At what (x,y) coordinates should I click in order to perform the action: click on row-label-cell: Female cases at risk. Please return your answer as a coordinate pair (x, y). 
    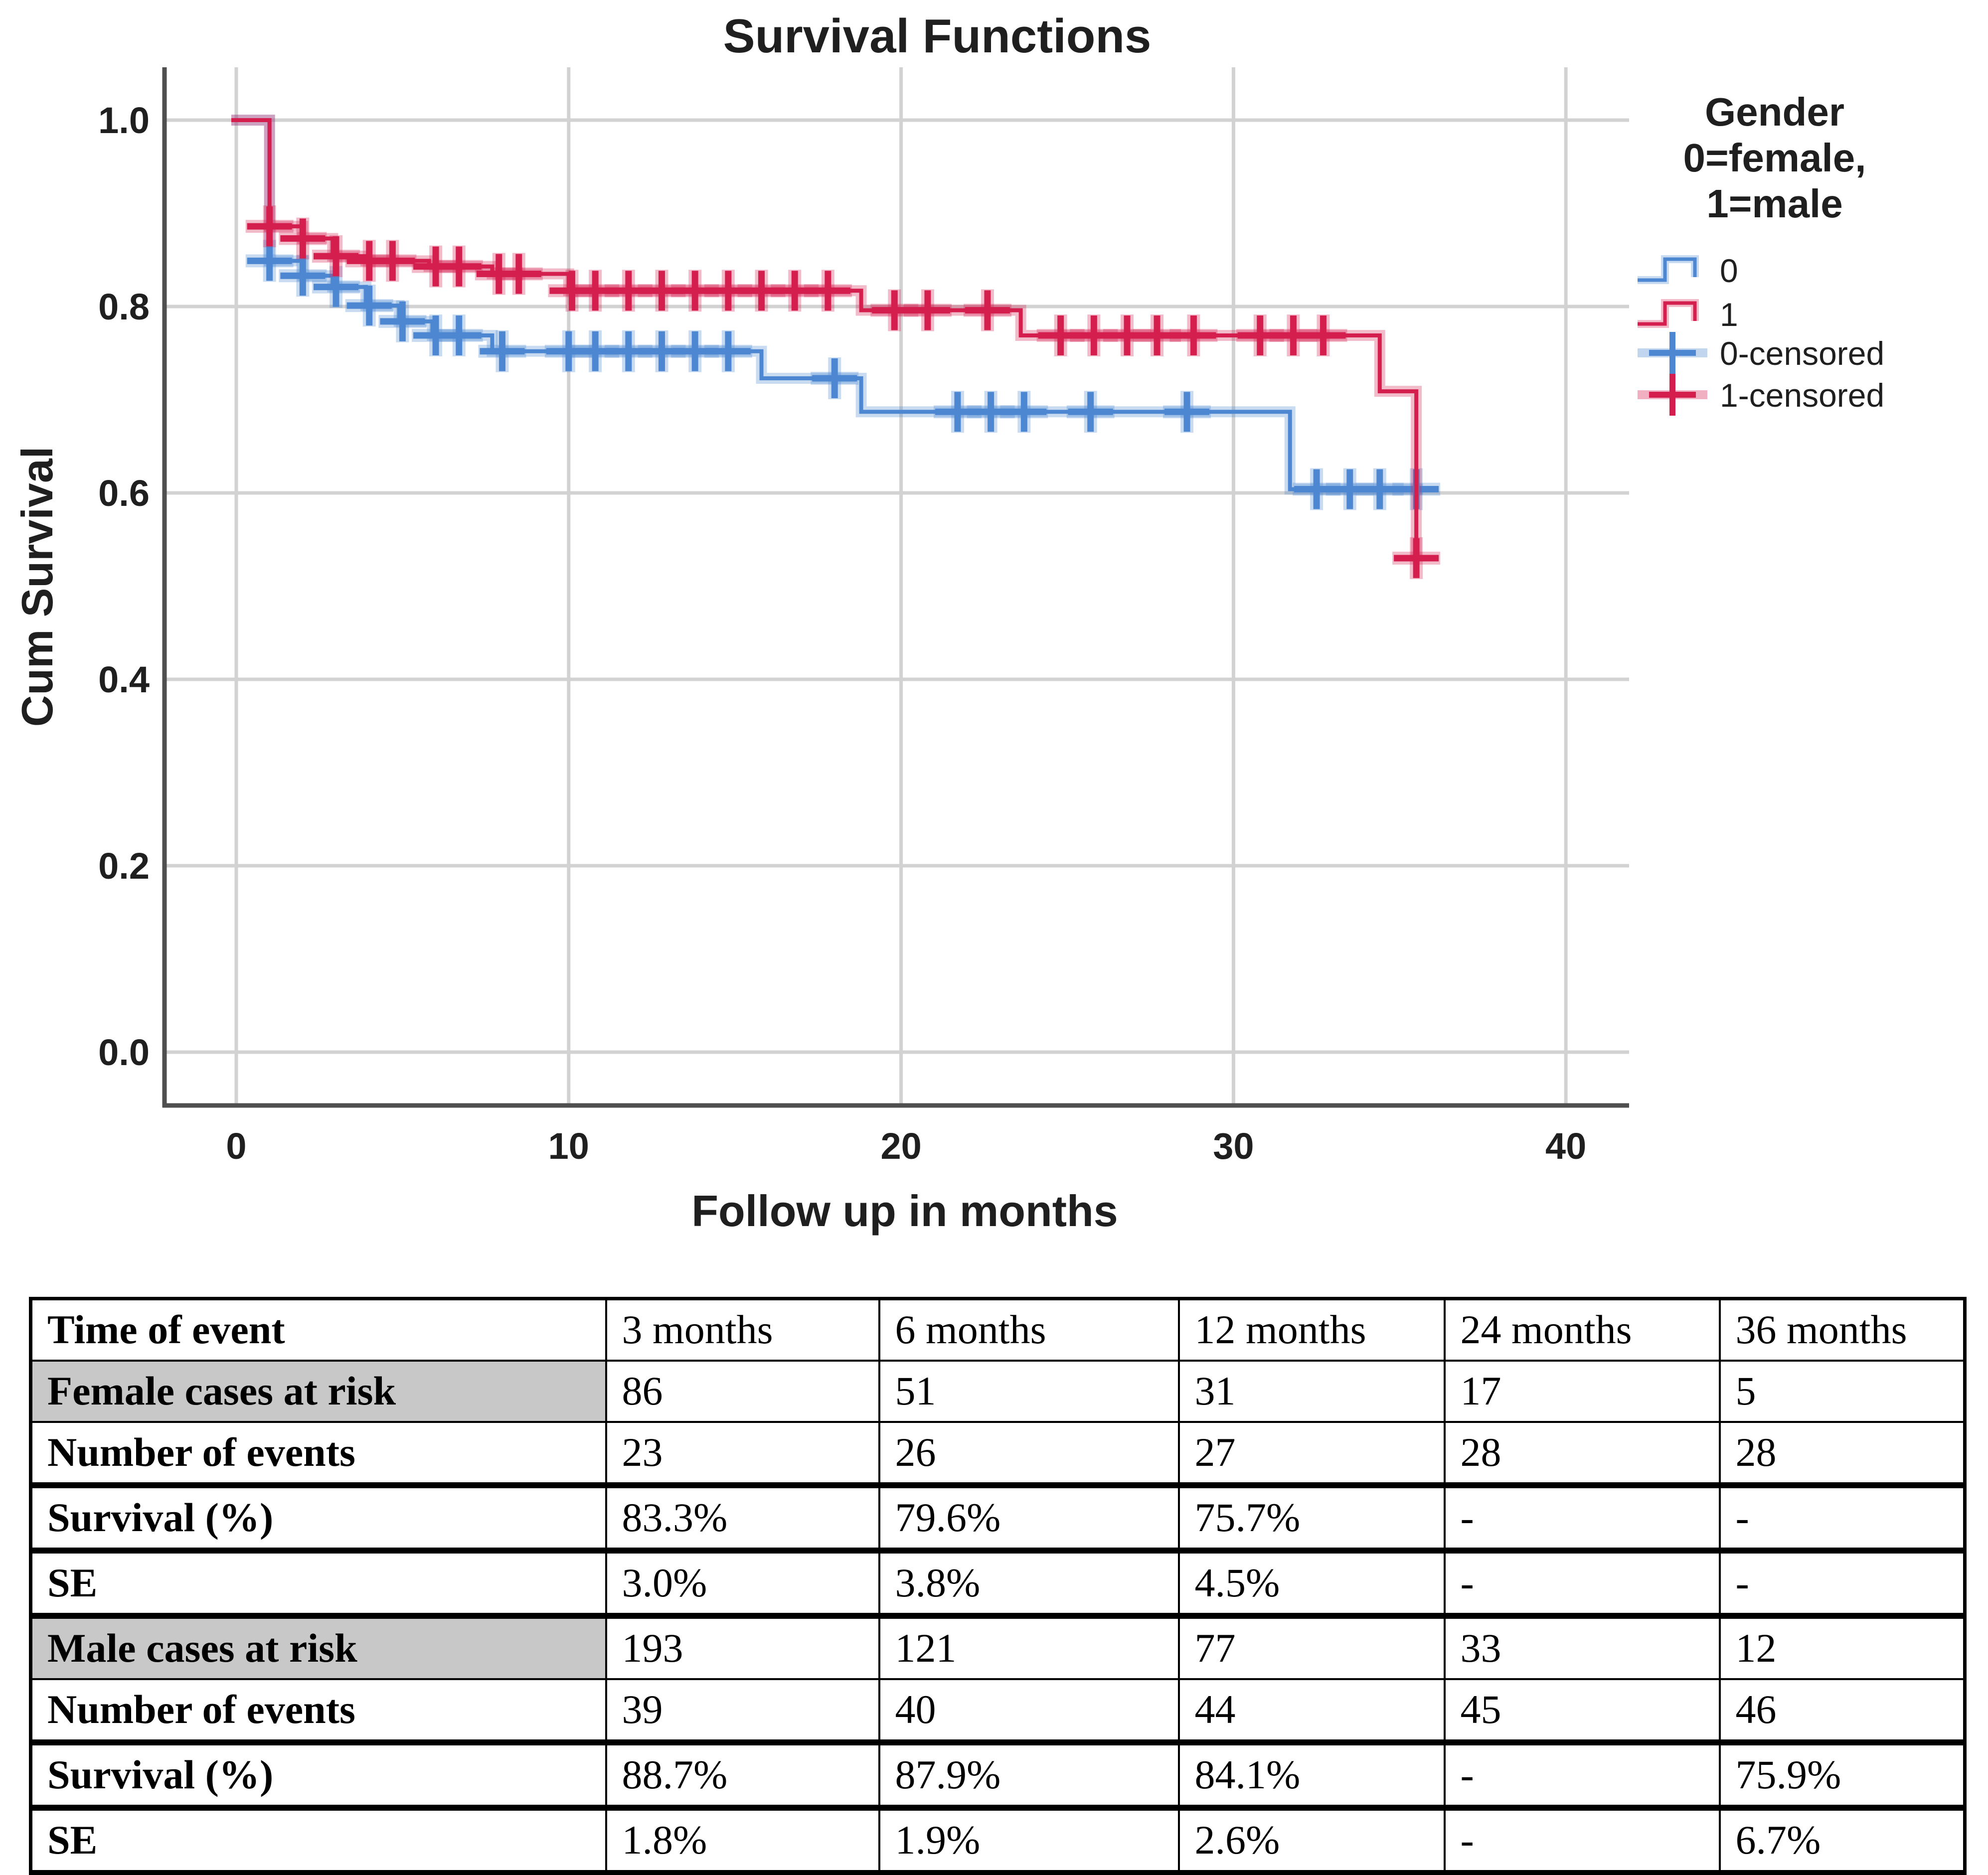
    Looking at the image, I should click on (318, 1391).